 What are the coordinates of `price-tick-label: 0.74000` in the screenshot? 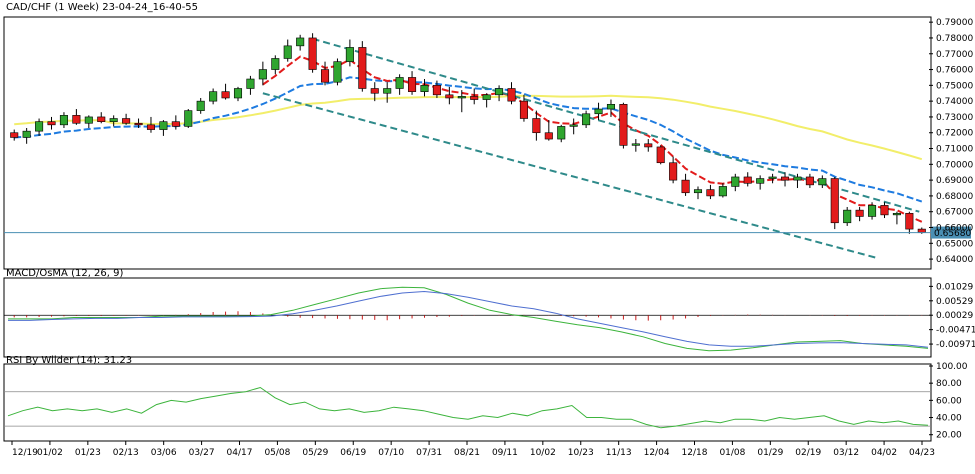 It's located at (954, 102).